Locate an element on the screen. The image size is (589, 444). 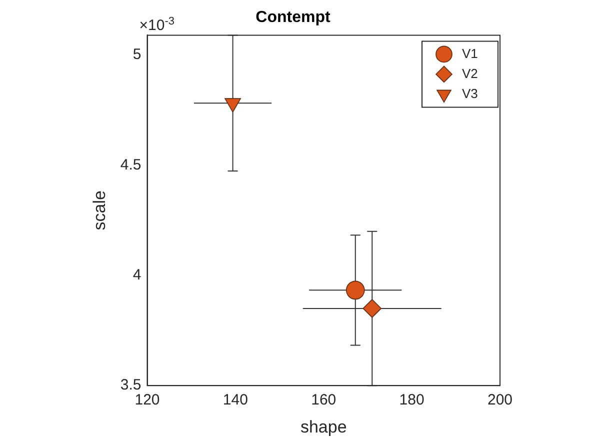
legend-label: V2 is located at coordinates (470, 73).